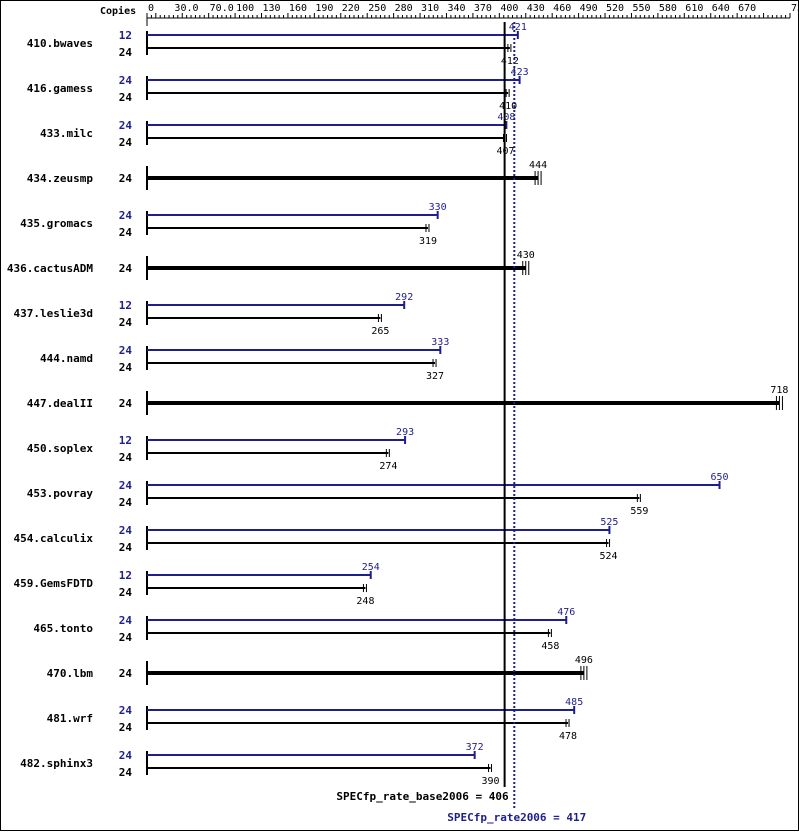 This screenshot has height=836, width=799. Describe the element at coordinates (516, 817) in the screenshot. I see `peak-reference-label: SPECfp_rate2006 = 417` at that location.